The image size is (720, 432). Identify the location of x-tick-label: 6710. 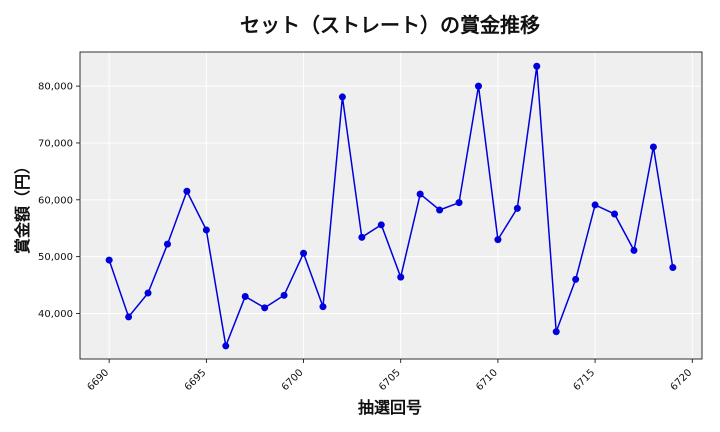
(487, 380).